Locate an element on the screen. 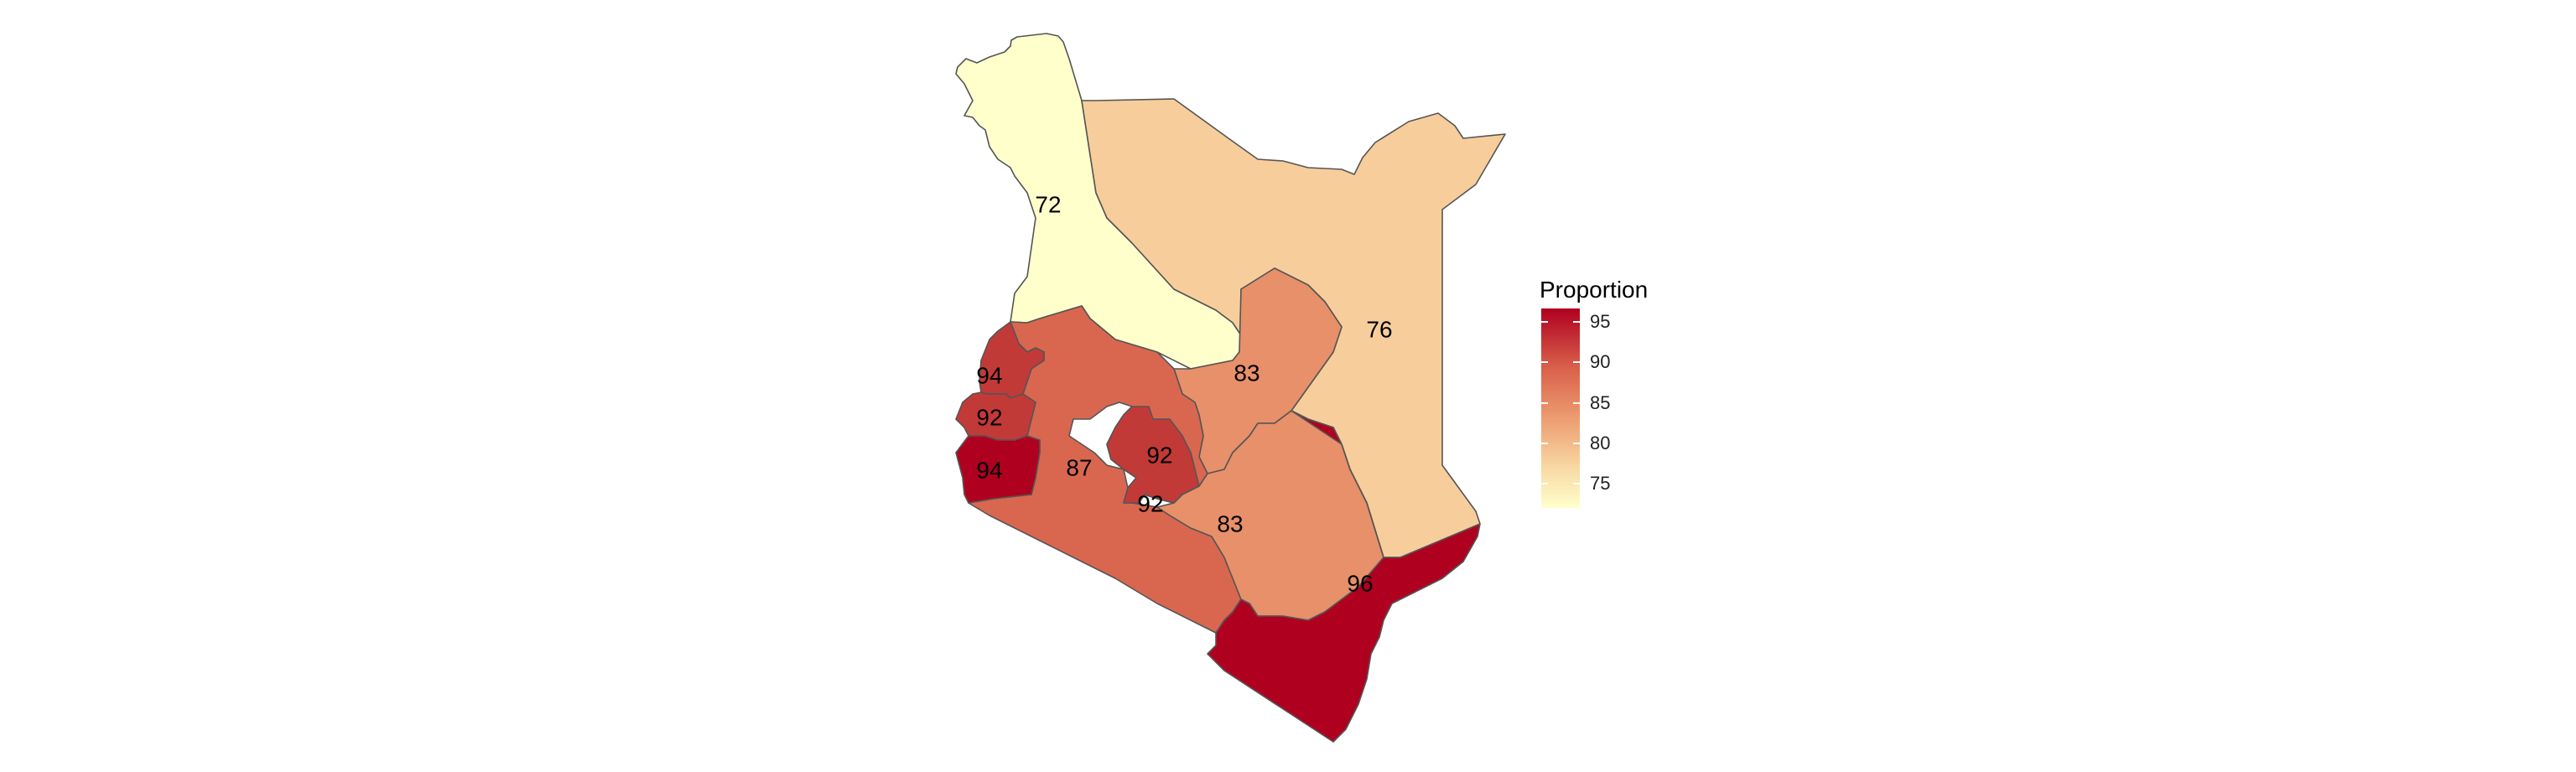 The image size is (2576, 772). label-coast: 96 is located at coordinates (1360, 583).